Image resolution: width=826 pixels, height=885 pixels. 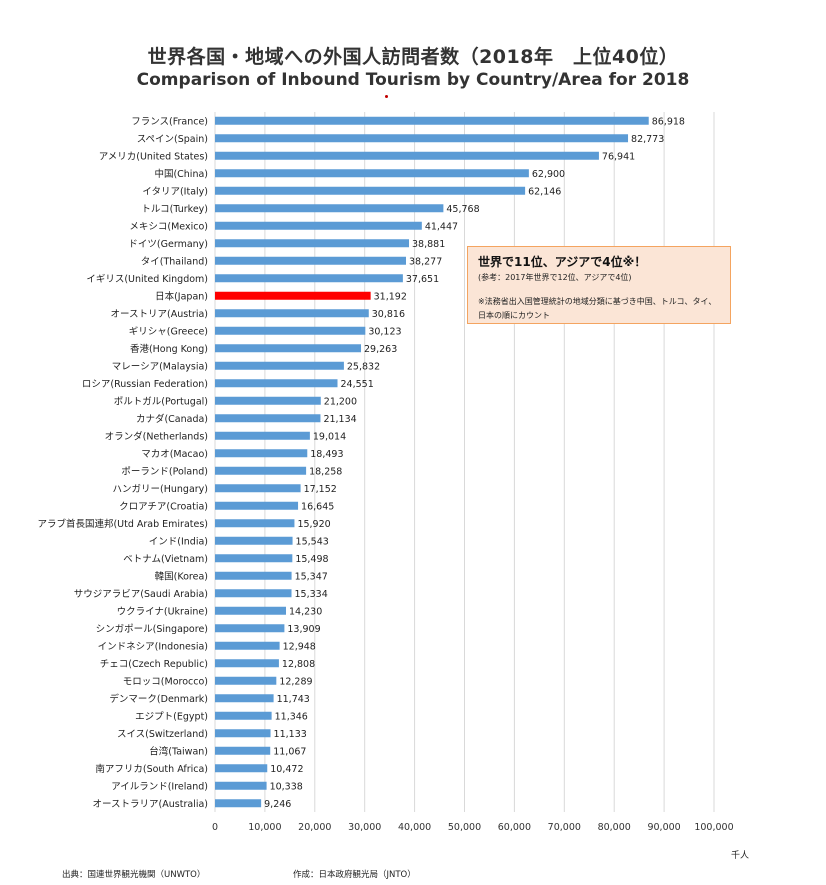 I want to click on value-label: 38,277, so click(x=425, y=261).